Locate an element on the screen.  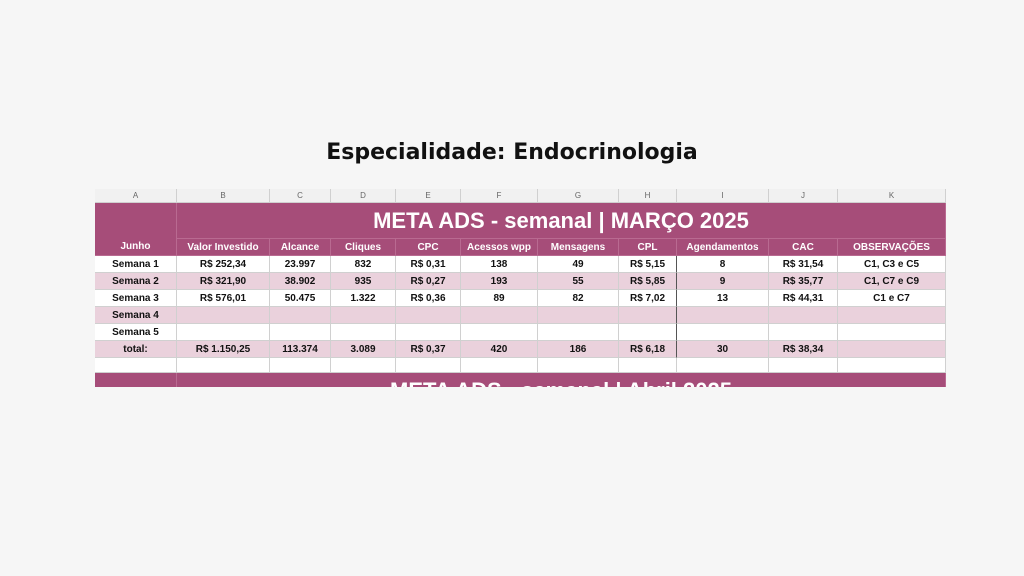
total-cell is located at coordinates (892, 349).